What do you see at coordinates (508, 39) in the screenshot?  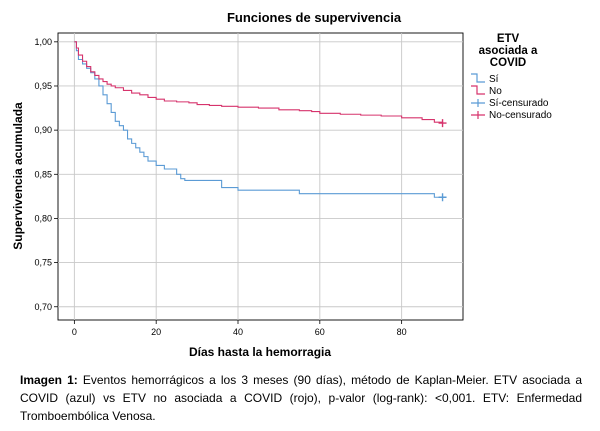 I see `legend-title-line-1: ETV` at bounding box center [508, 39].